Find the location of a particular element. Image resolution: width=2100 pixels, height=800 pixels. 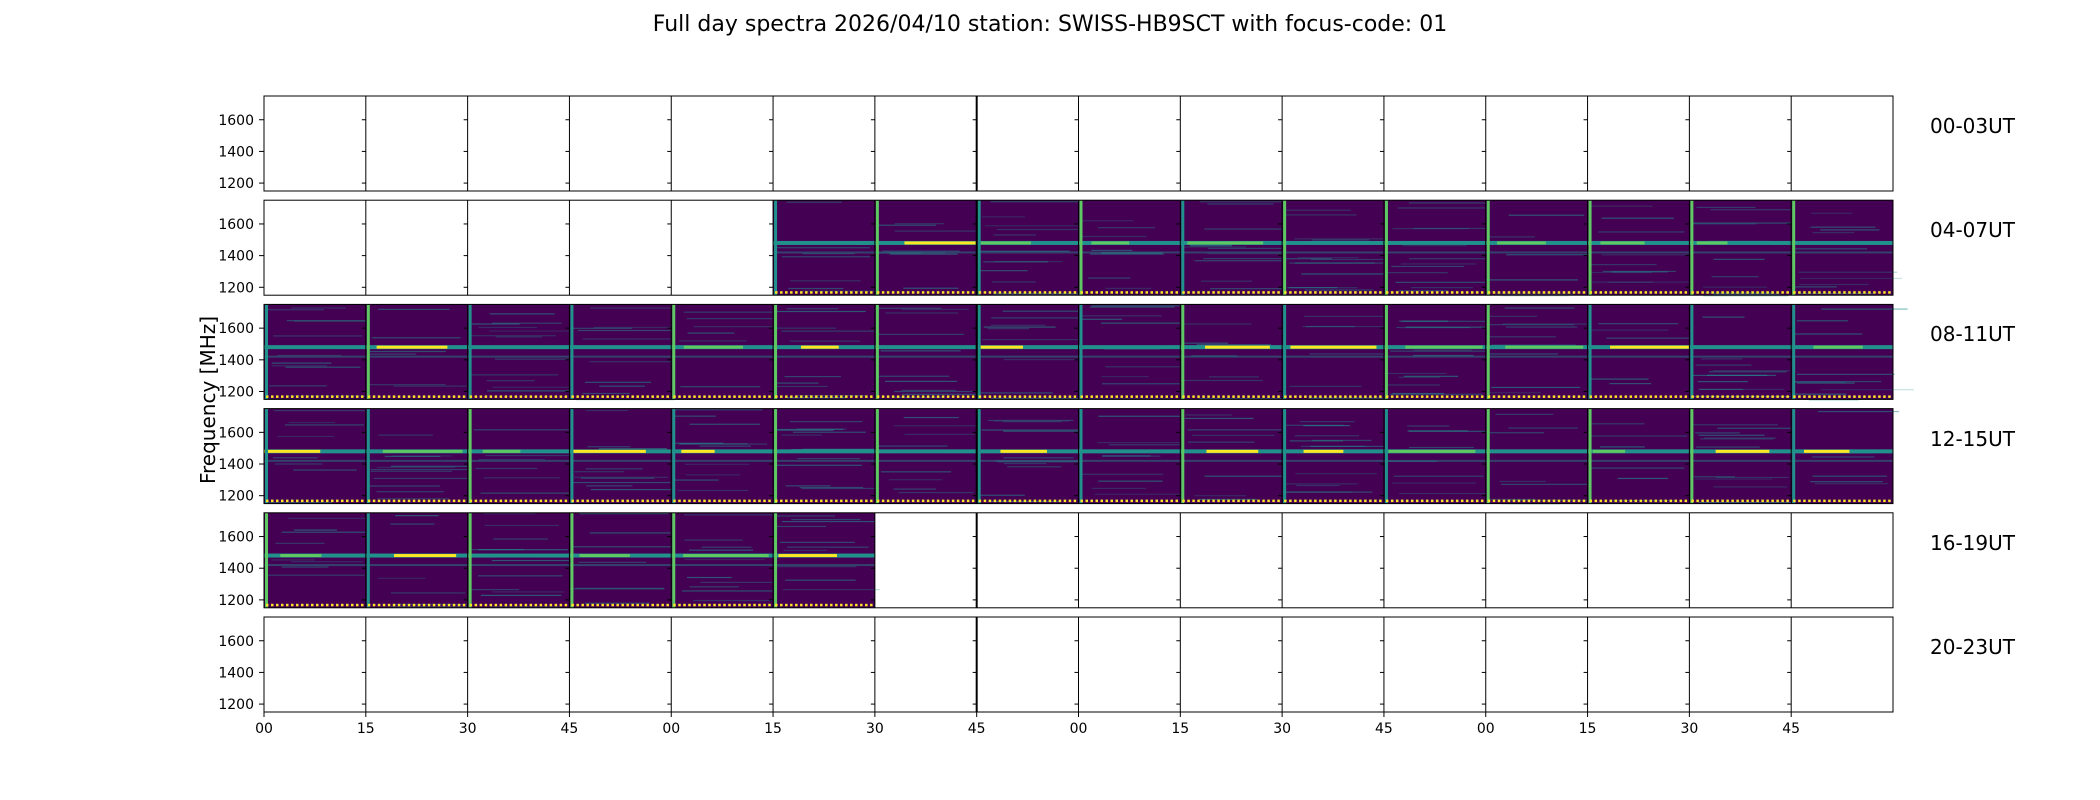

row-label: 12-15UT is located at coordinates (1972, 438).